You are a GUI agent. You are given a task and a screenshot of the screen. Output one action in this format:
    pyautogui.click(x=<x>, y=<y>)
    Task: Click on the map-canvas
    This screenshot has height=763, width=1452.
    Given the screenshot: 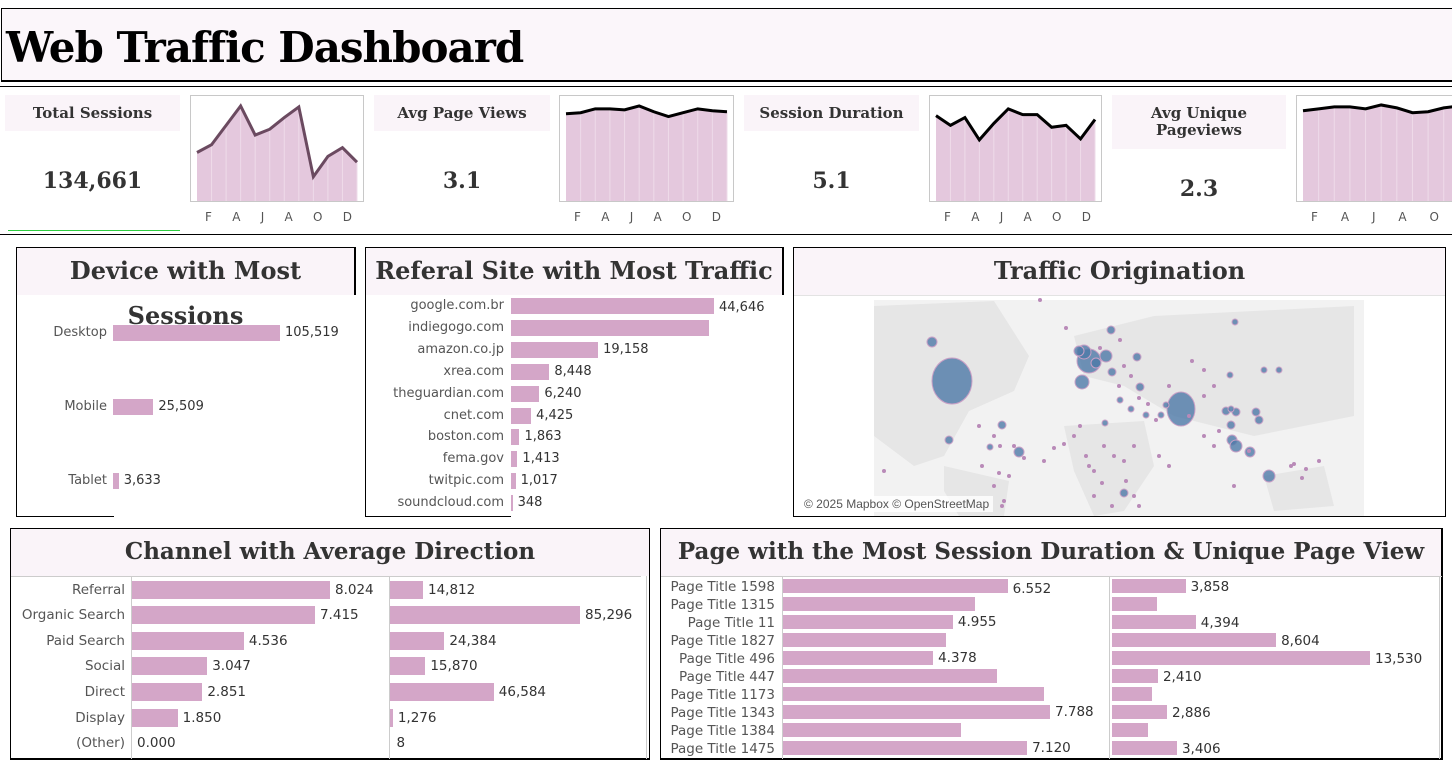 What is the action you would take?
    pyautogui.click(x=1119, y=406)
    